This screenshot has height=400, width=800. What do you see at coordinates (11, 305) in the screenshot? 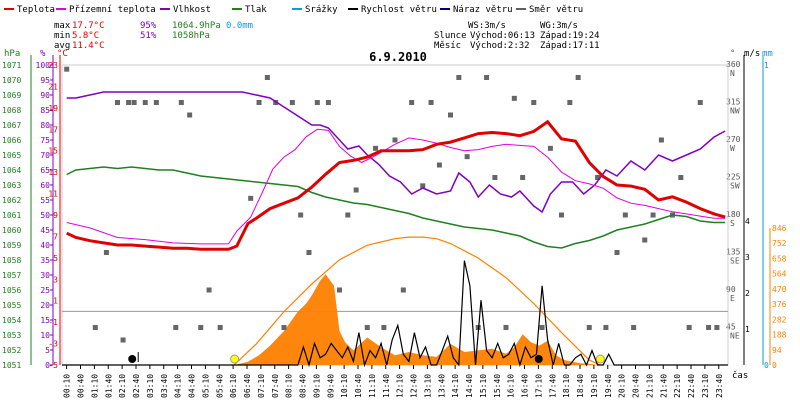
I see `hpa-tick-label: 1055` at bounding box center [11, 305].